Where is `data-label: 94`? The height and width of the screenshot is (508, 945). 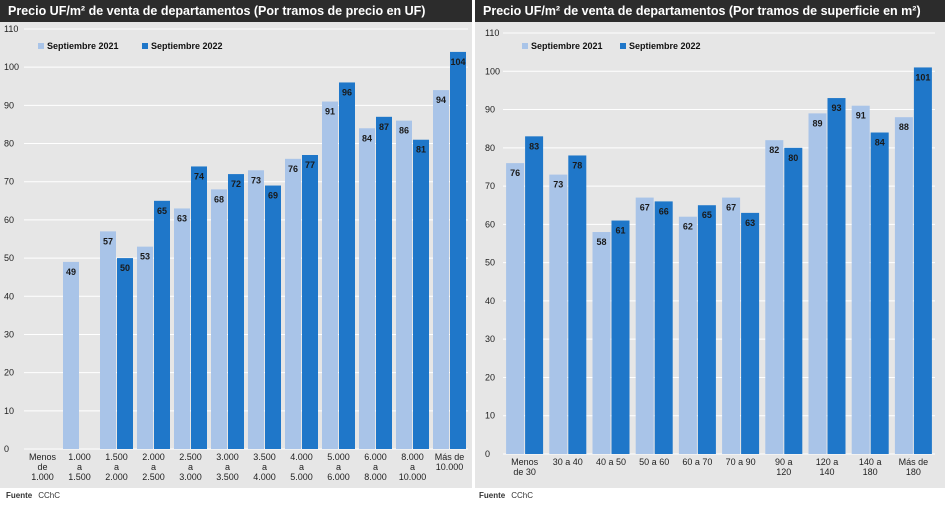 data-label: 94 is located at coordinates (441, 100).